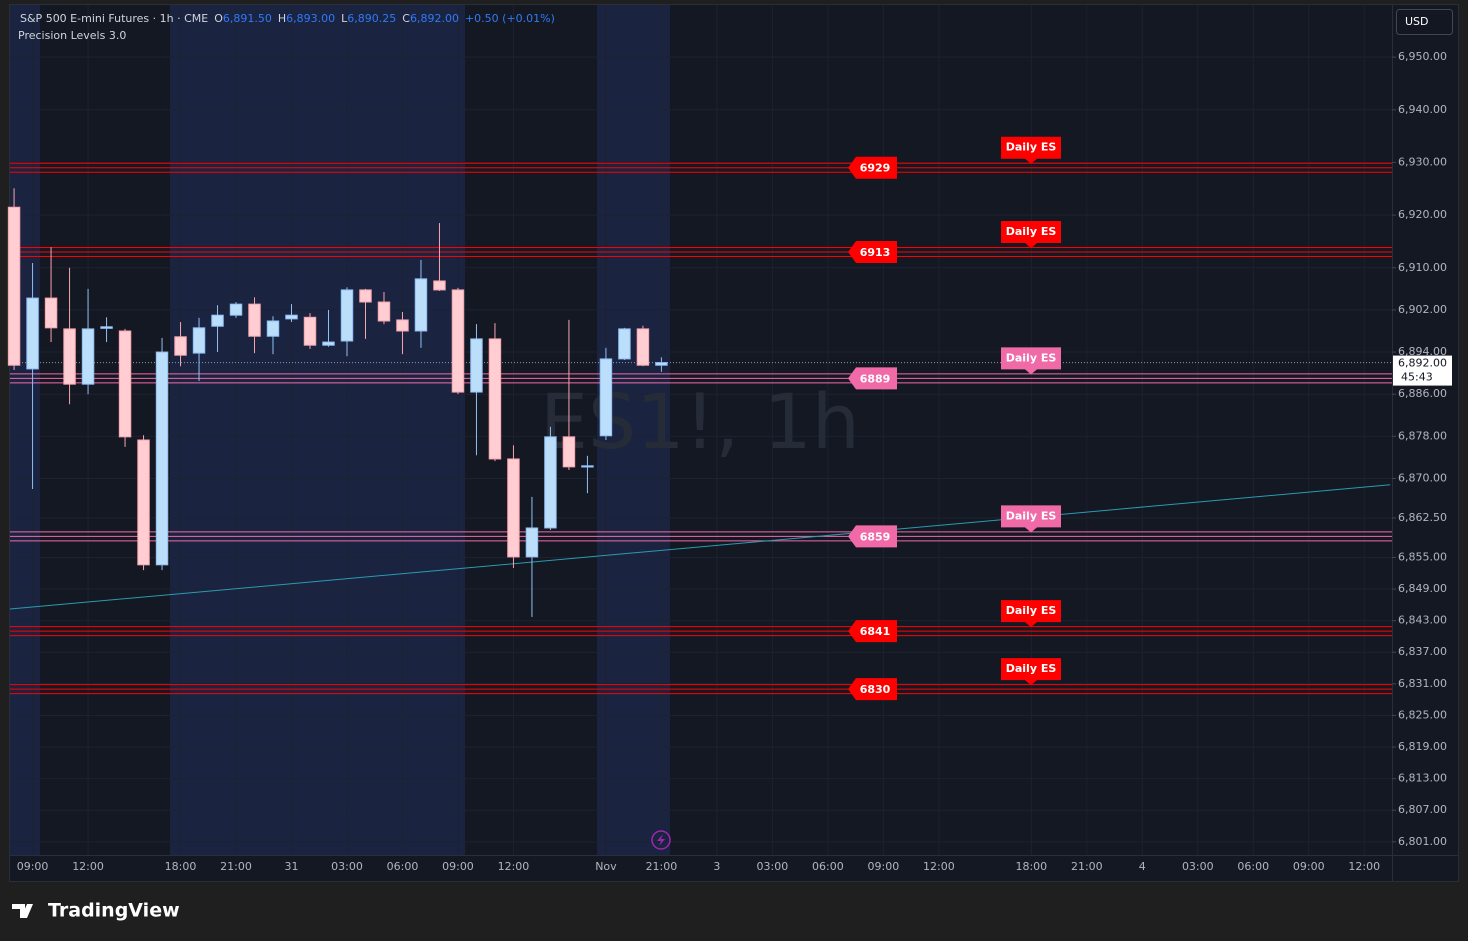 The height and width of the screenshot is (941, 1468). Describe the element at coordinates (1422, 109) in the screenshot. I see `y-tick-label: 6,940.00` at that location.